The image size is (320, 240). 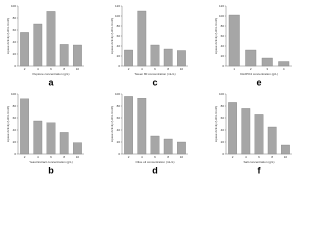 I want to click on x-tick-label: 3, so click(x=267, y=69).